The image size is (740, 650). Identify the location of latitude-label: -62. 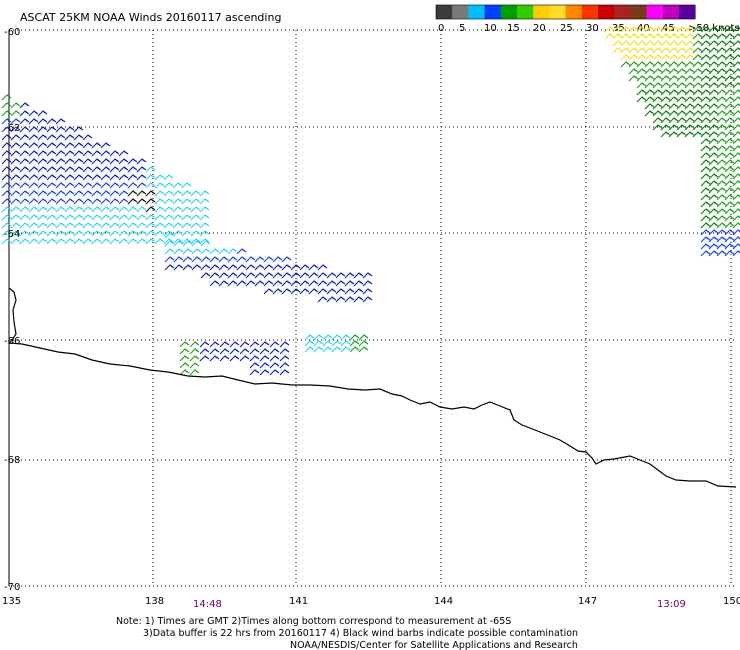
(12, 128).